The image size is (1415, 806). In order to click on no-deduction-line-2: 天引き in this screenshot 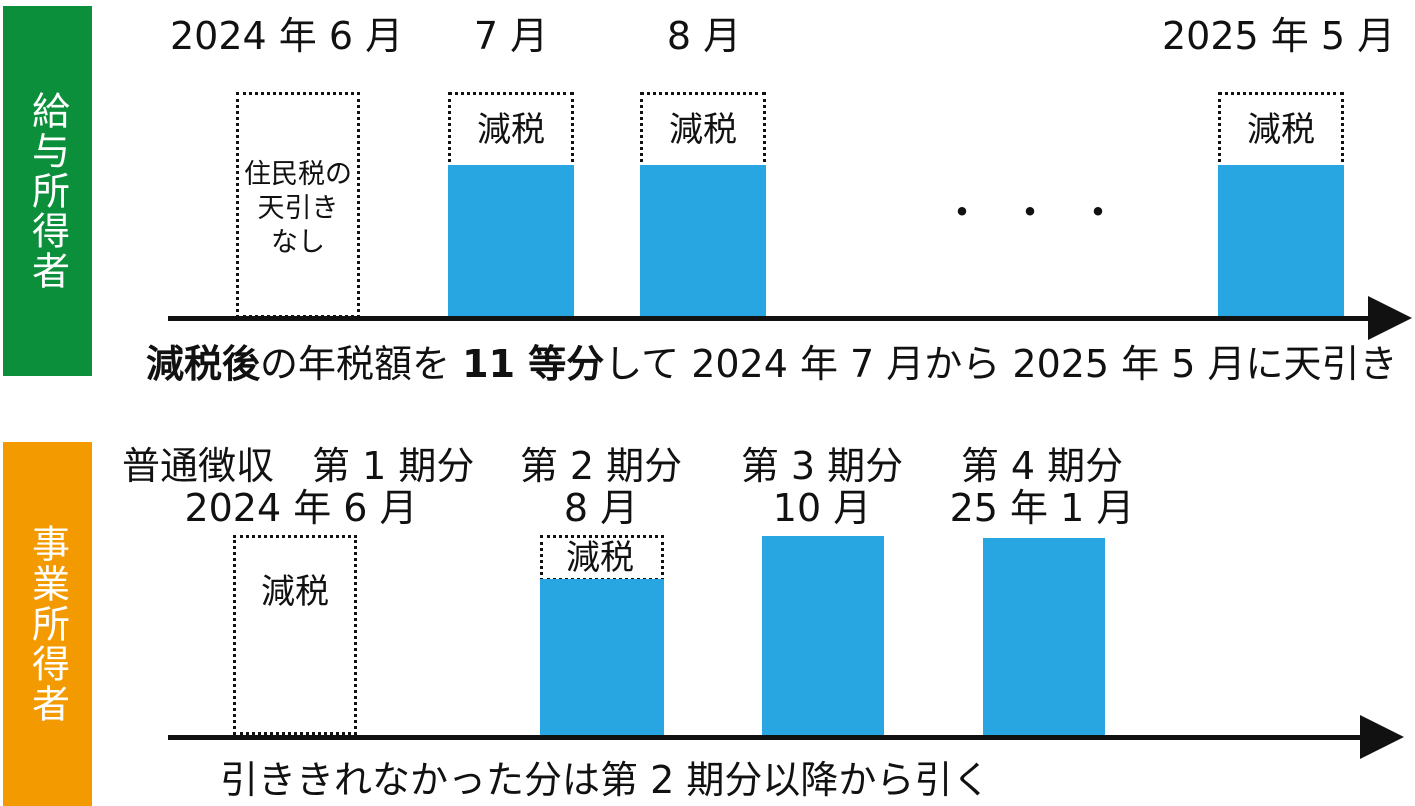, I will do `click(298, 208)`.